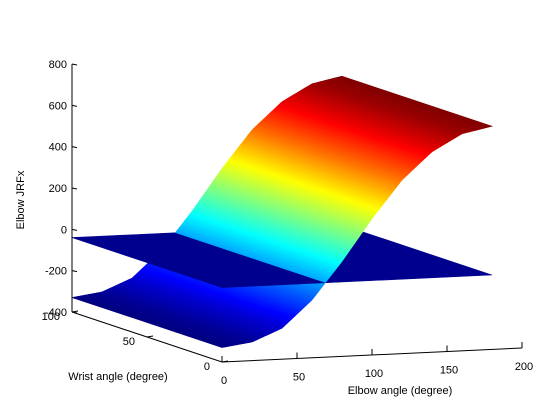  Describe the element at coordinates (374, 374) in the screenshot. I see `x-tick-label: 100` at that location.